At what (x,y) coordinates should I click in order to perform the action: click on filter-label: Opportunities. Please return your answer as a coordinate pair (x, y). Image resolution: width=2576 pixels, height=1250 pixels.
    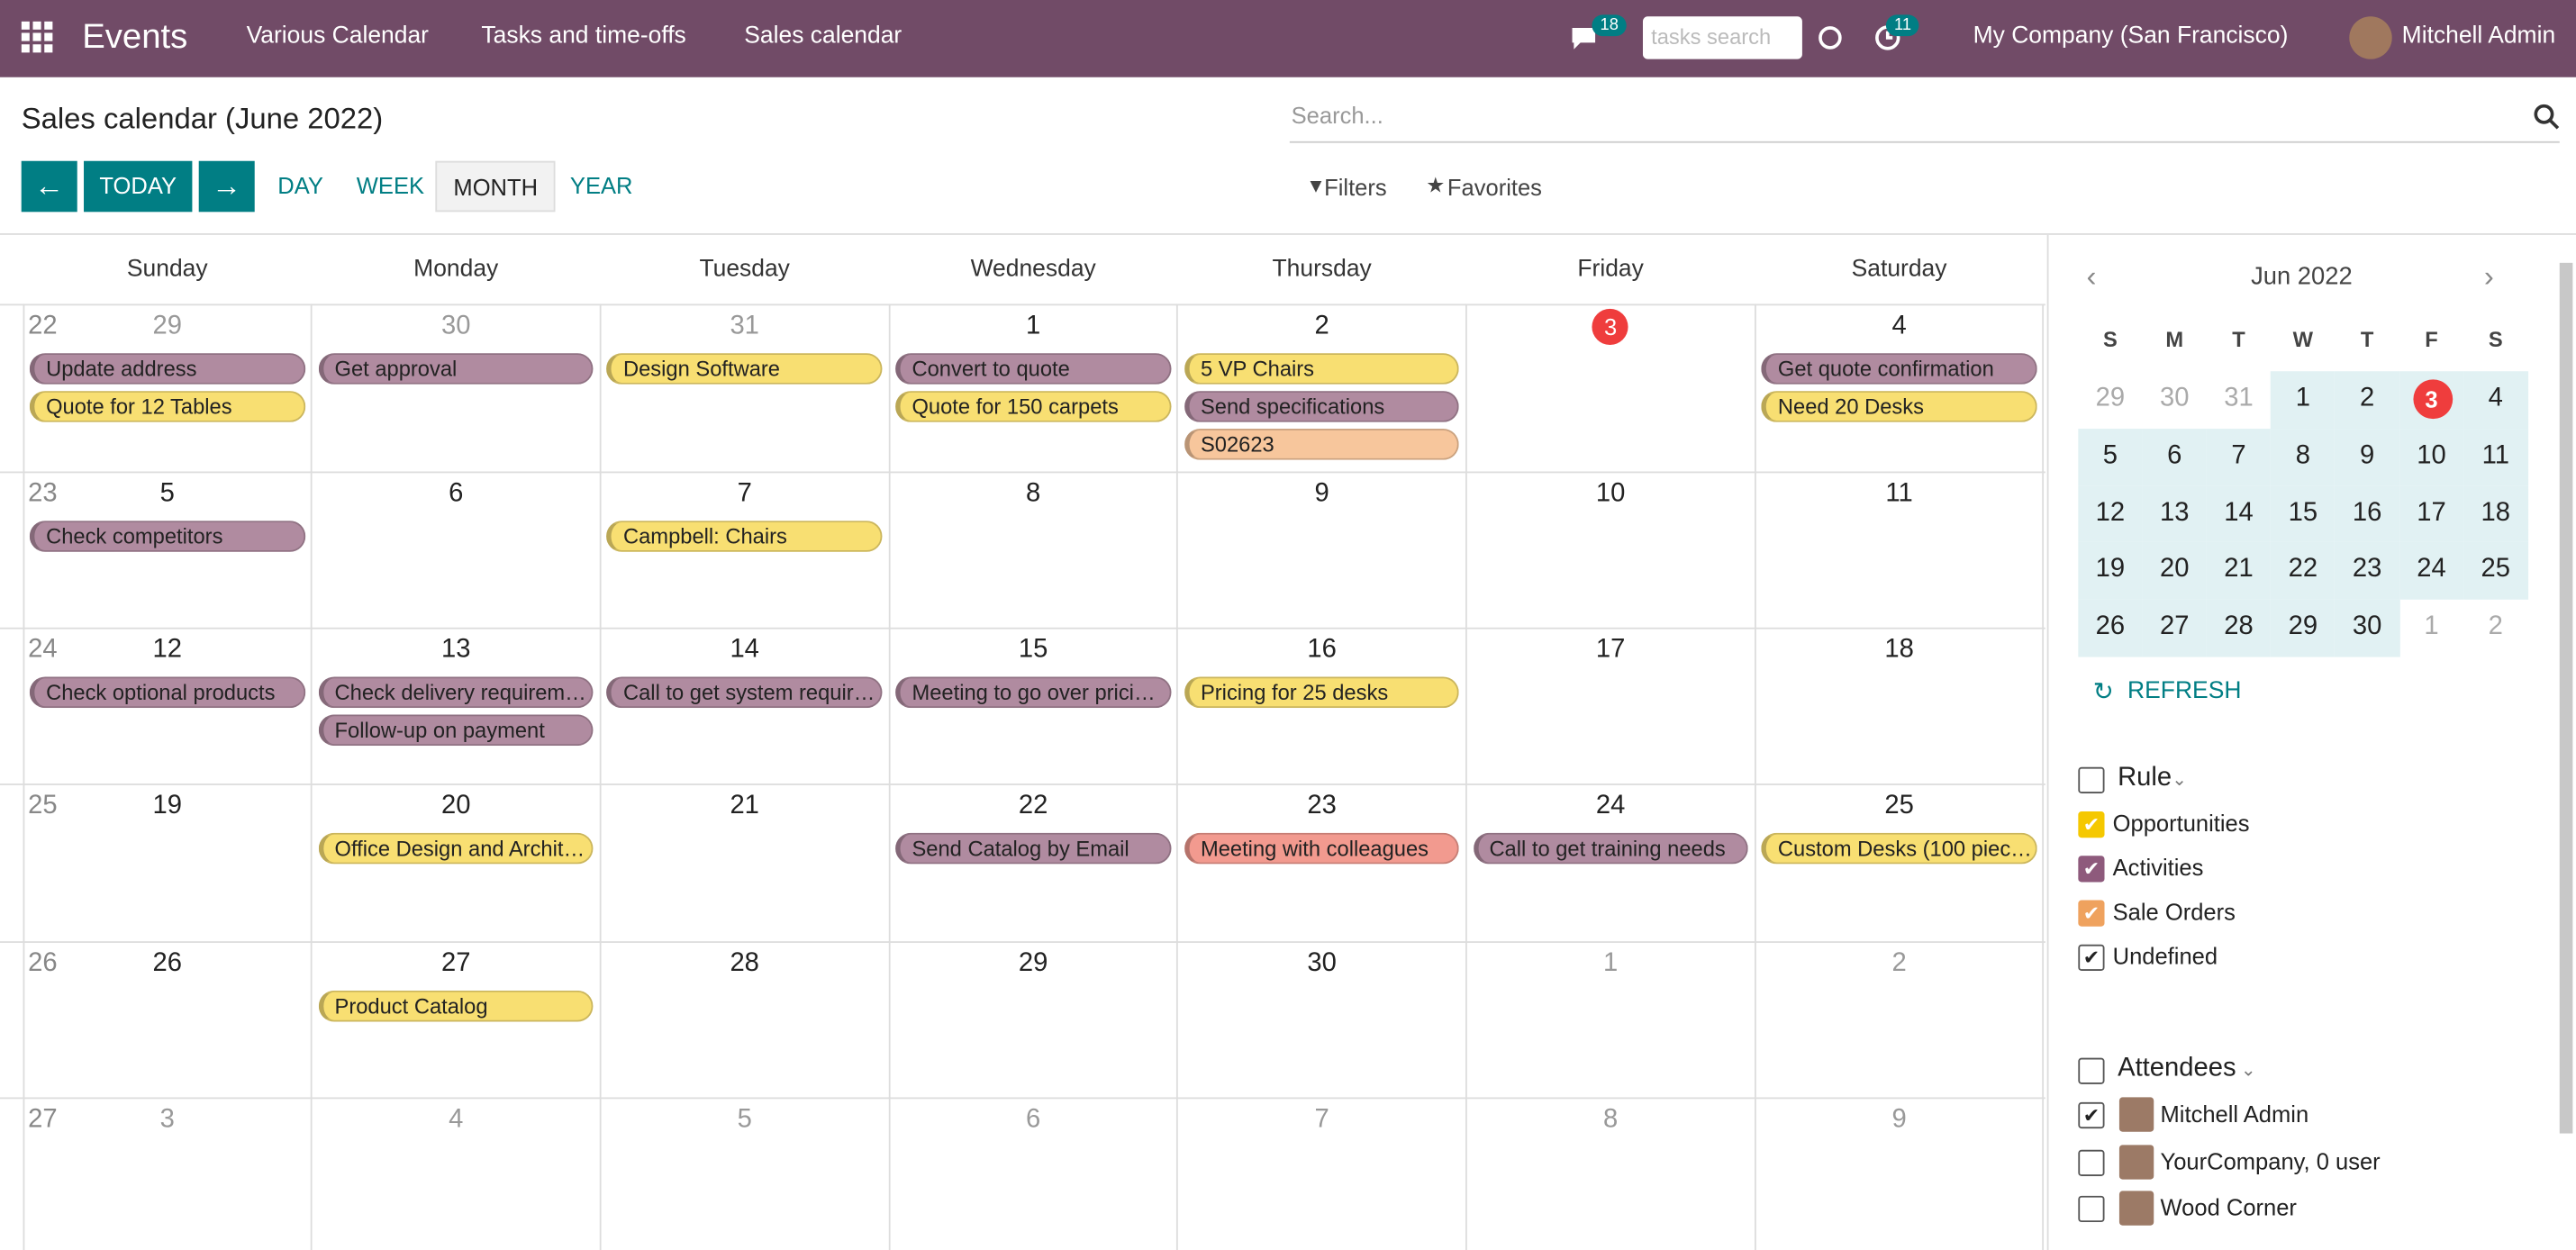
    Looking at the image, I should click on (2181, 823).